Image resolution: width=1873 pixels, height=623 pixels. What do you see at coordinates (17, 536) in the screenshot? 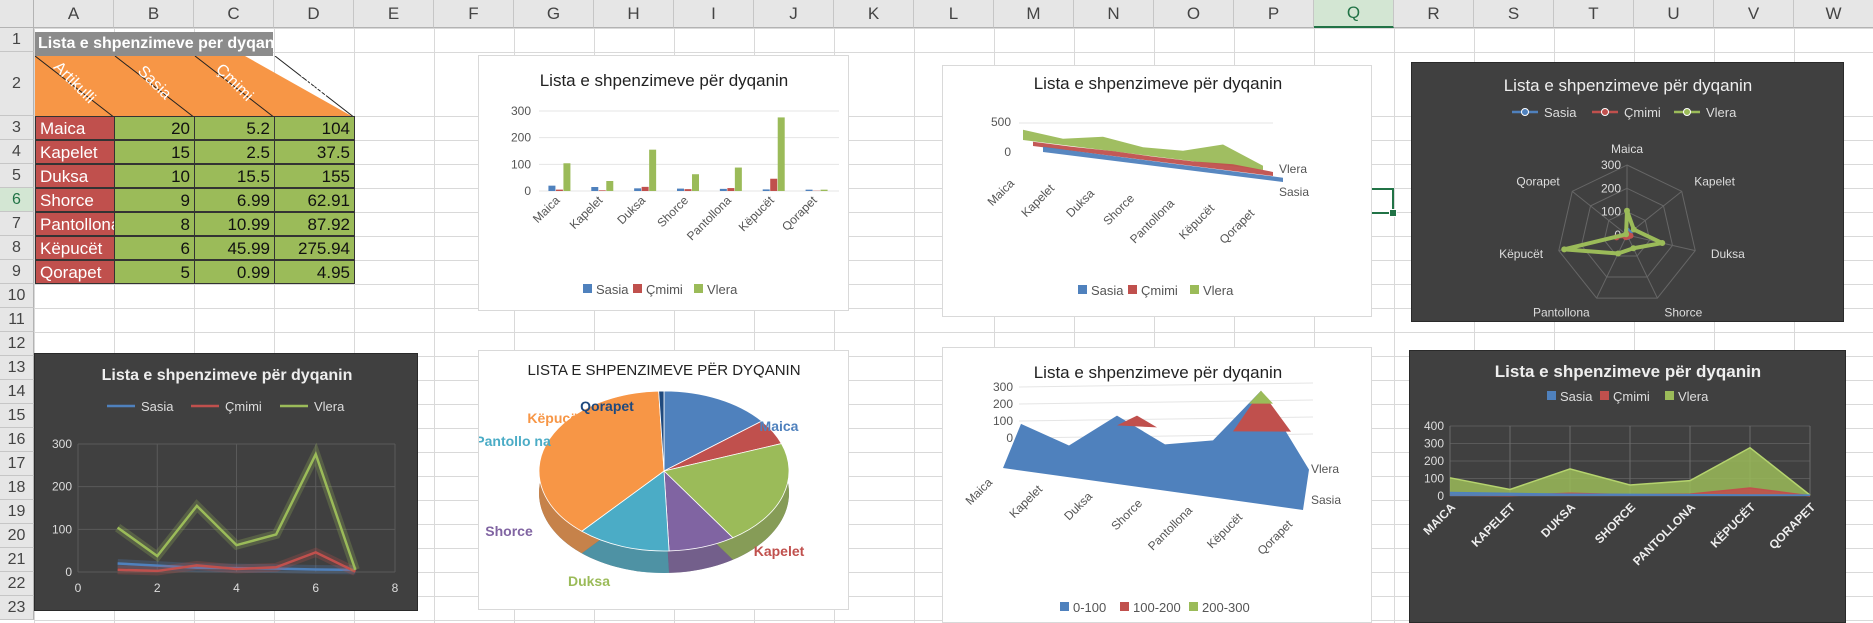
I see `row-header-20: 20` at bounding box center [17, 536].